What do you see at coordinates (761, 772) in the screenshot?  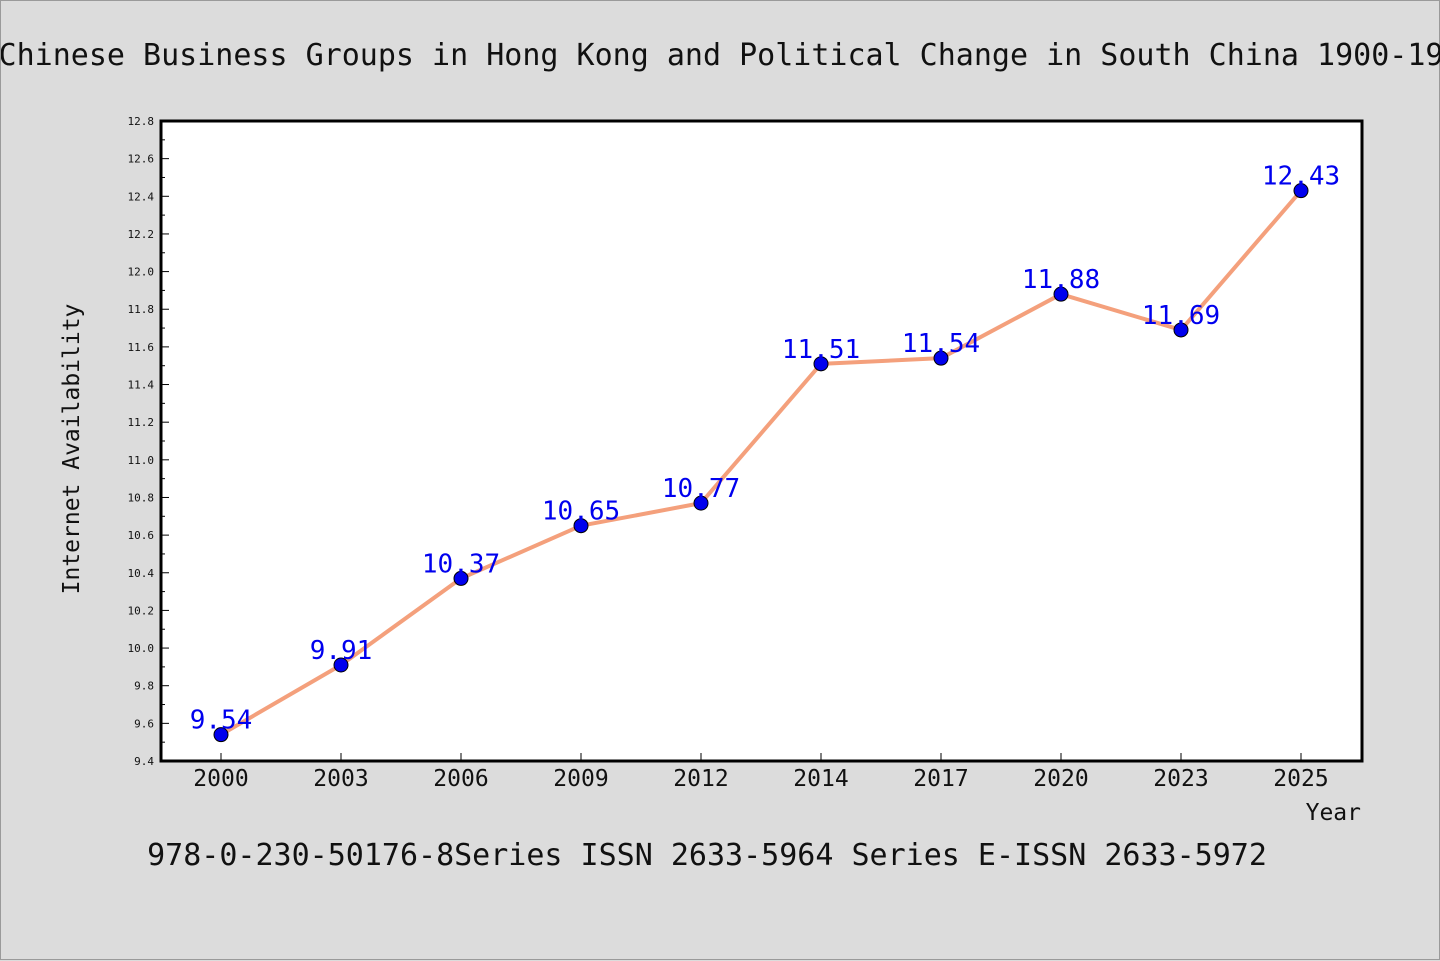 I see `x-axis: 2000 2003 2006 2009 2012 2014 2017 2020 2023 2025` at bounding box center [761, 772].